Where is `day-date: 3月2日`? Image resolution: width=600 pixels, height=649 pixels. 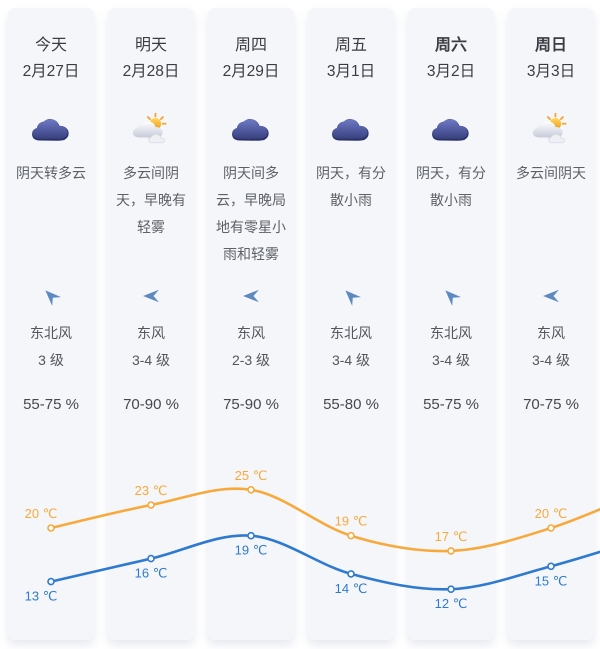
day-date: 3月2日 is located at coordinates (451, 71).